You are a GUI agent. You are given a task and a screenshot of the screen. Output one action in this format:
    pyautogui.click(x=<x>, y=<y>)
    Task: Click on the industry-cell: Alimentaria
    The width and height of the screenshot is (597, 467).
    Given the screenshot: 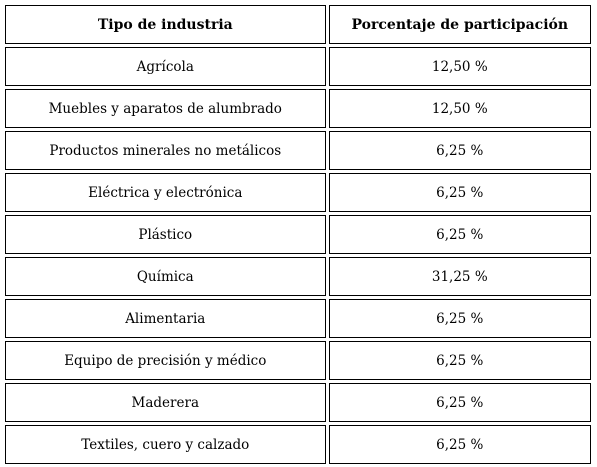 What is the action you would take?
    pyautogui.click(x=165, y=318)
    